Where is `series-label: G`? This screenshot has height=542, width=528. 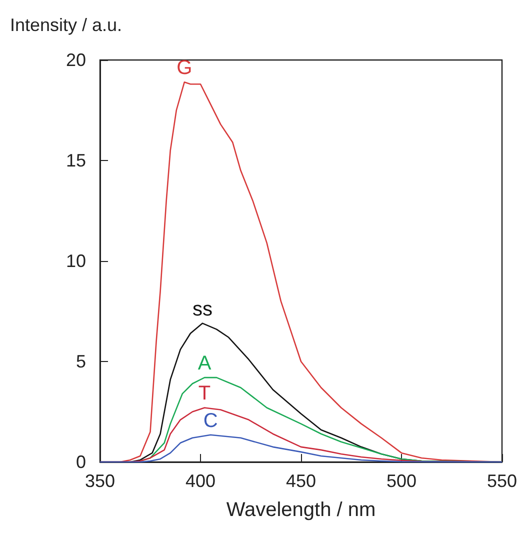 series-label: G is located at coordinates (184, 68).